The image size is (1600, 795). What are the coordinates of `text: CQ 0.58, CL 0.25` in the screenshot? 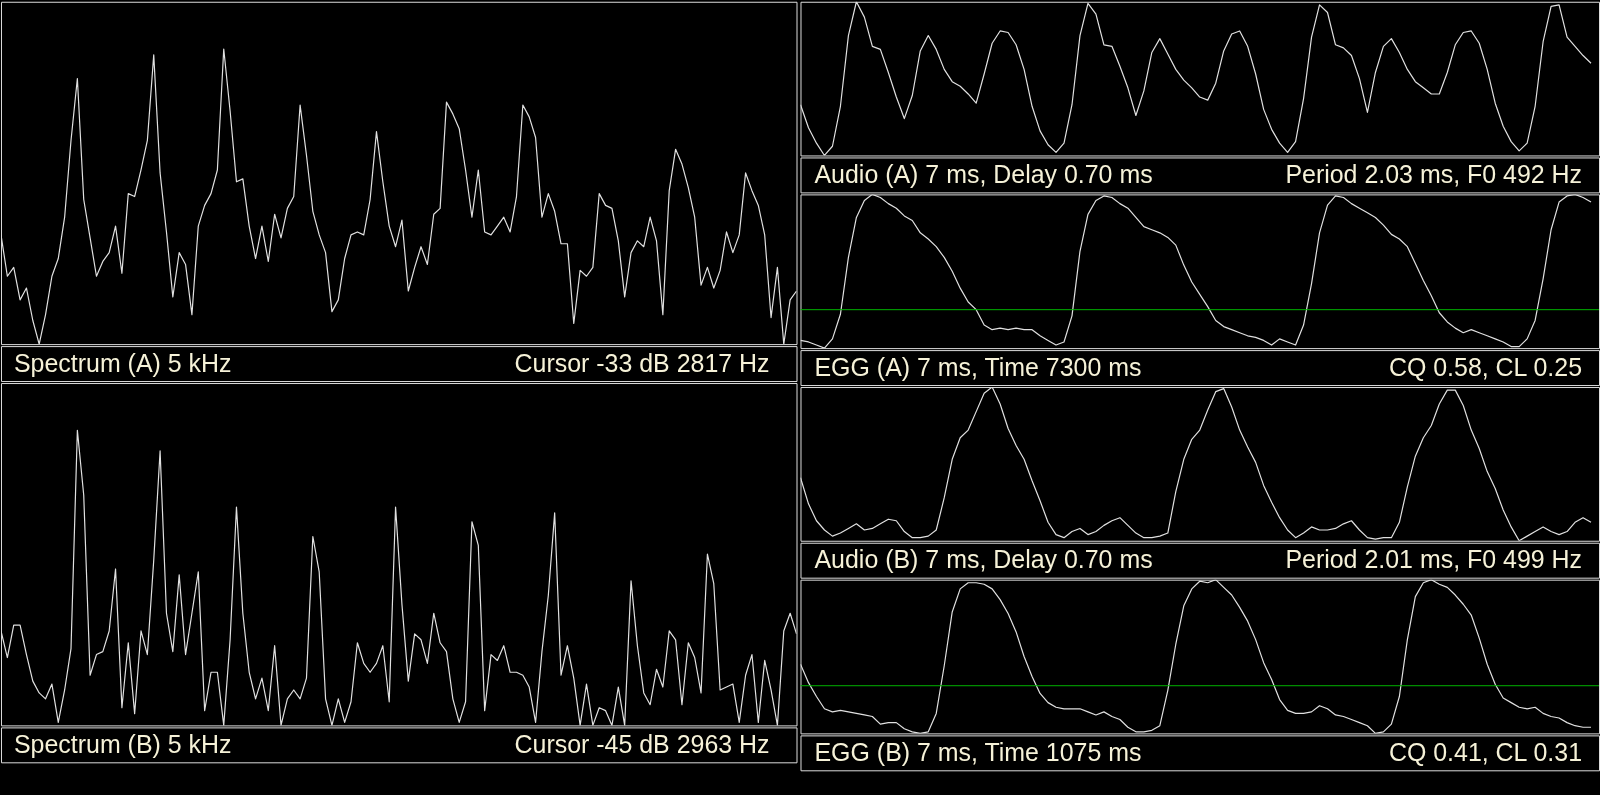 It's located at (1485, 366).